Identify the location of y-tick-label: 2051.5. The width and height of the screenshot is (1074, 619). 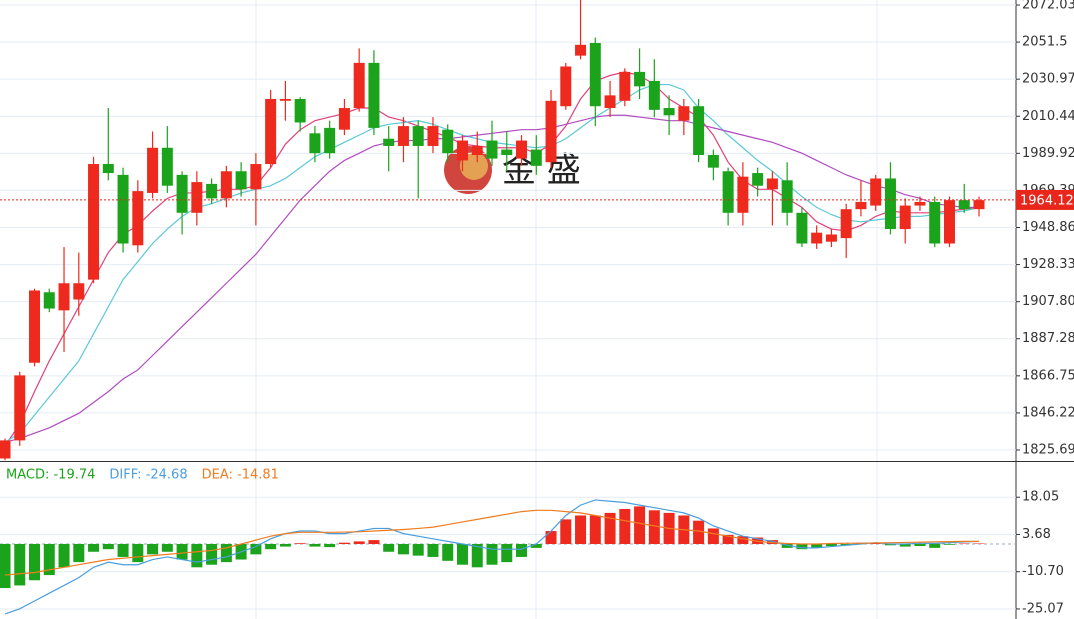
(1045, 42).